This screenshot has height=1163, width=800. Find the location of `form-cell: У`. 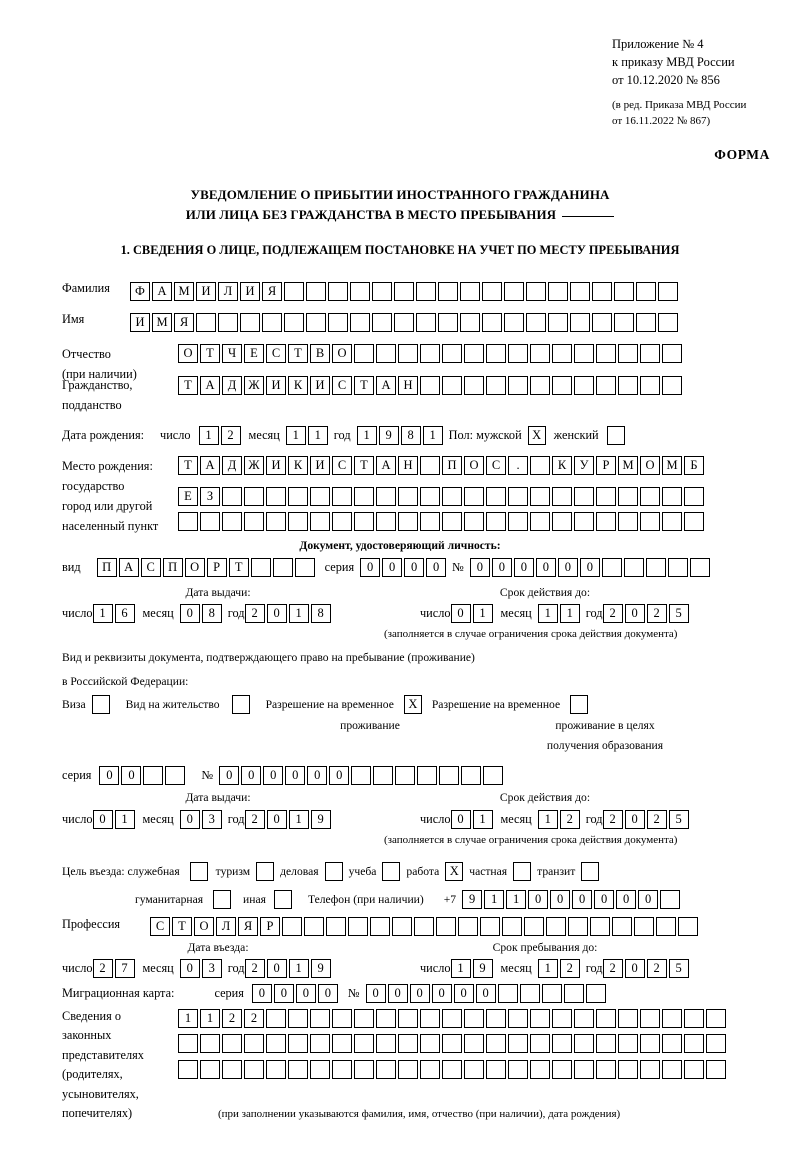

form-cell: У is located at coordinates (584, 465).